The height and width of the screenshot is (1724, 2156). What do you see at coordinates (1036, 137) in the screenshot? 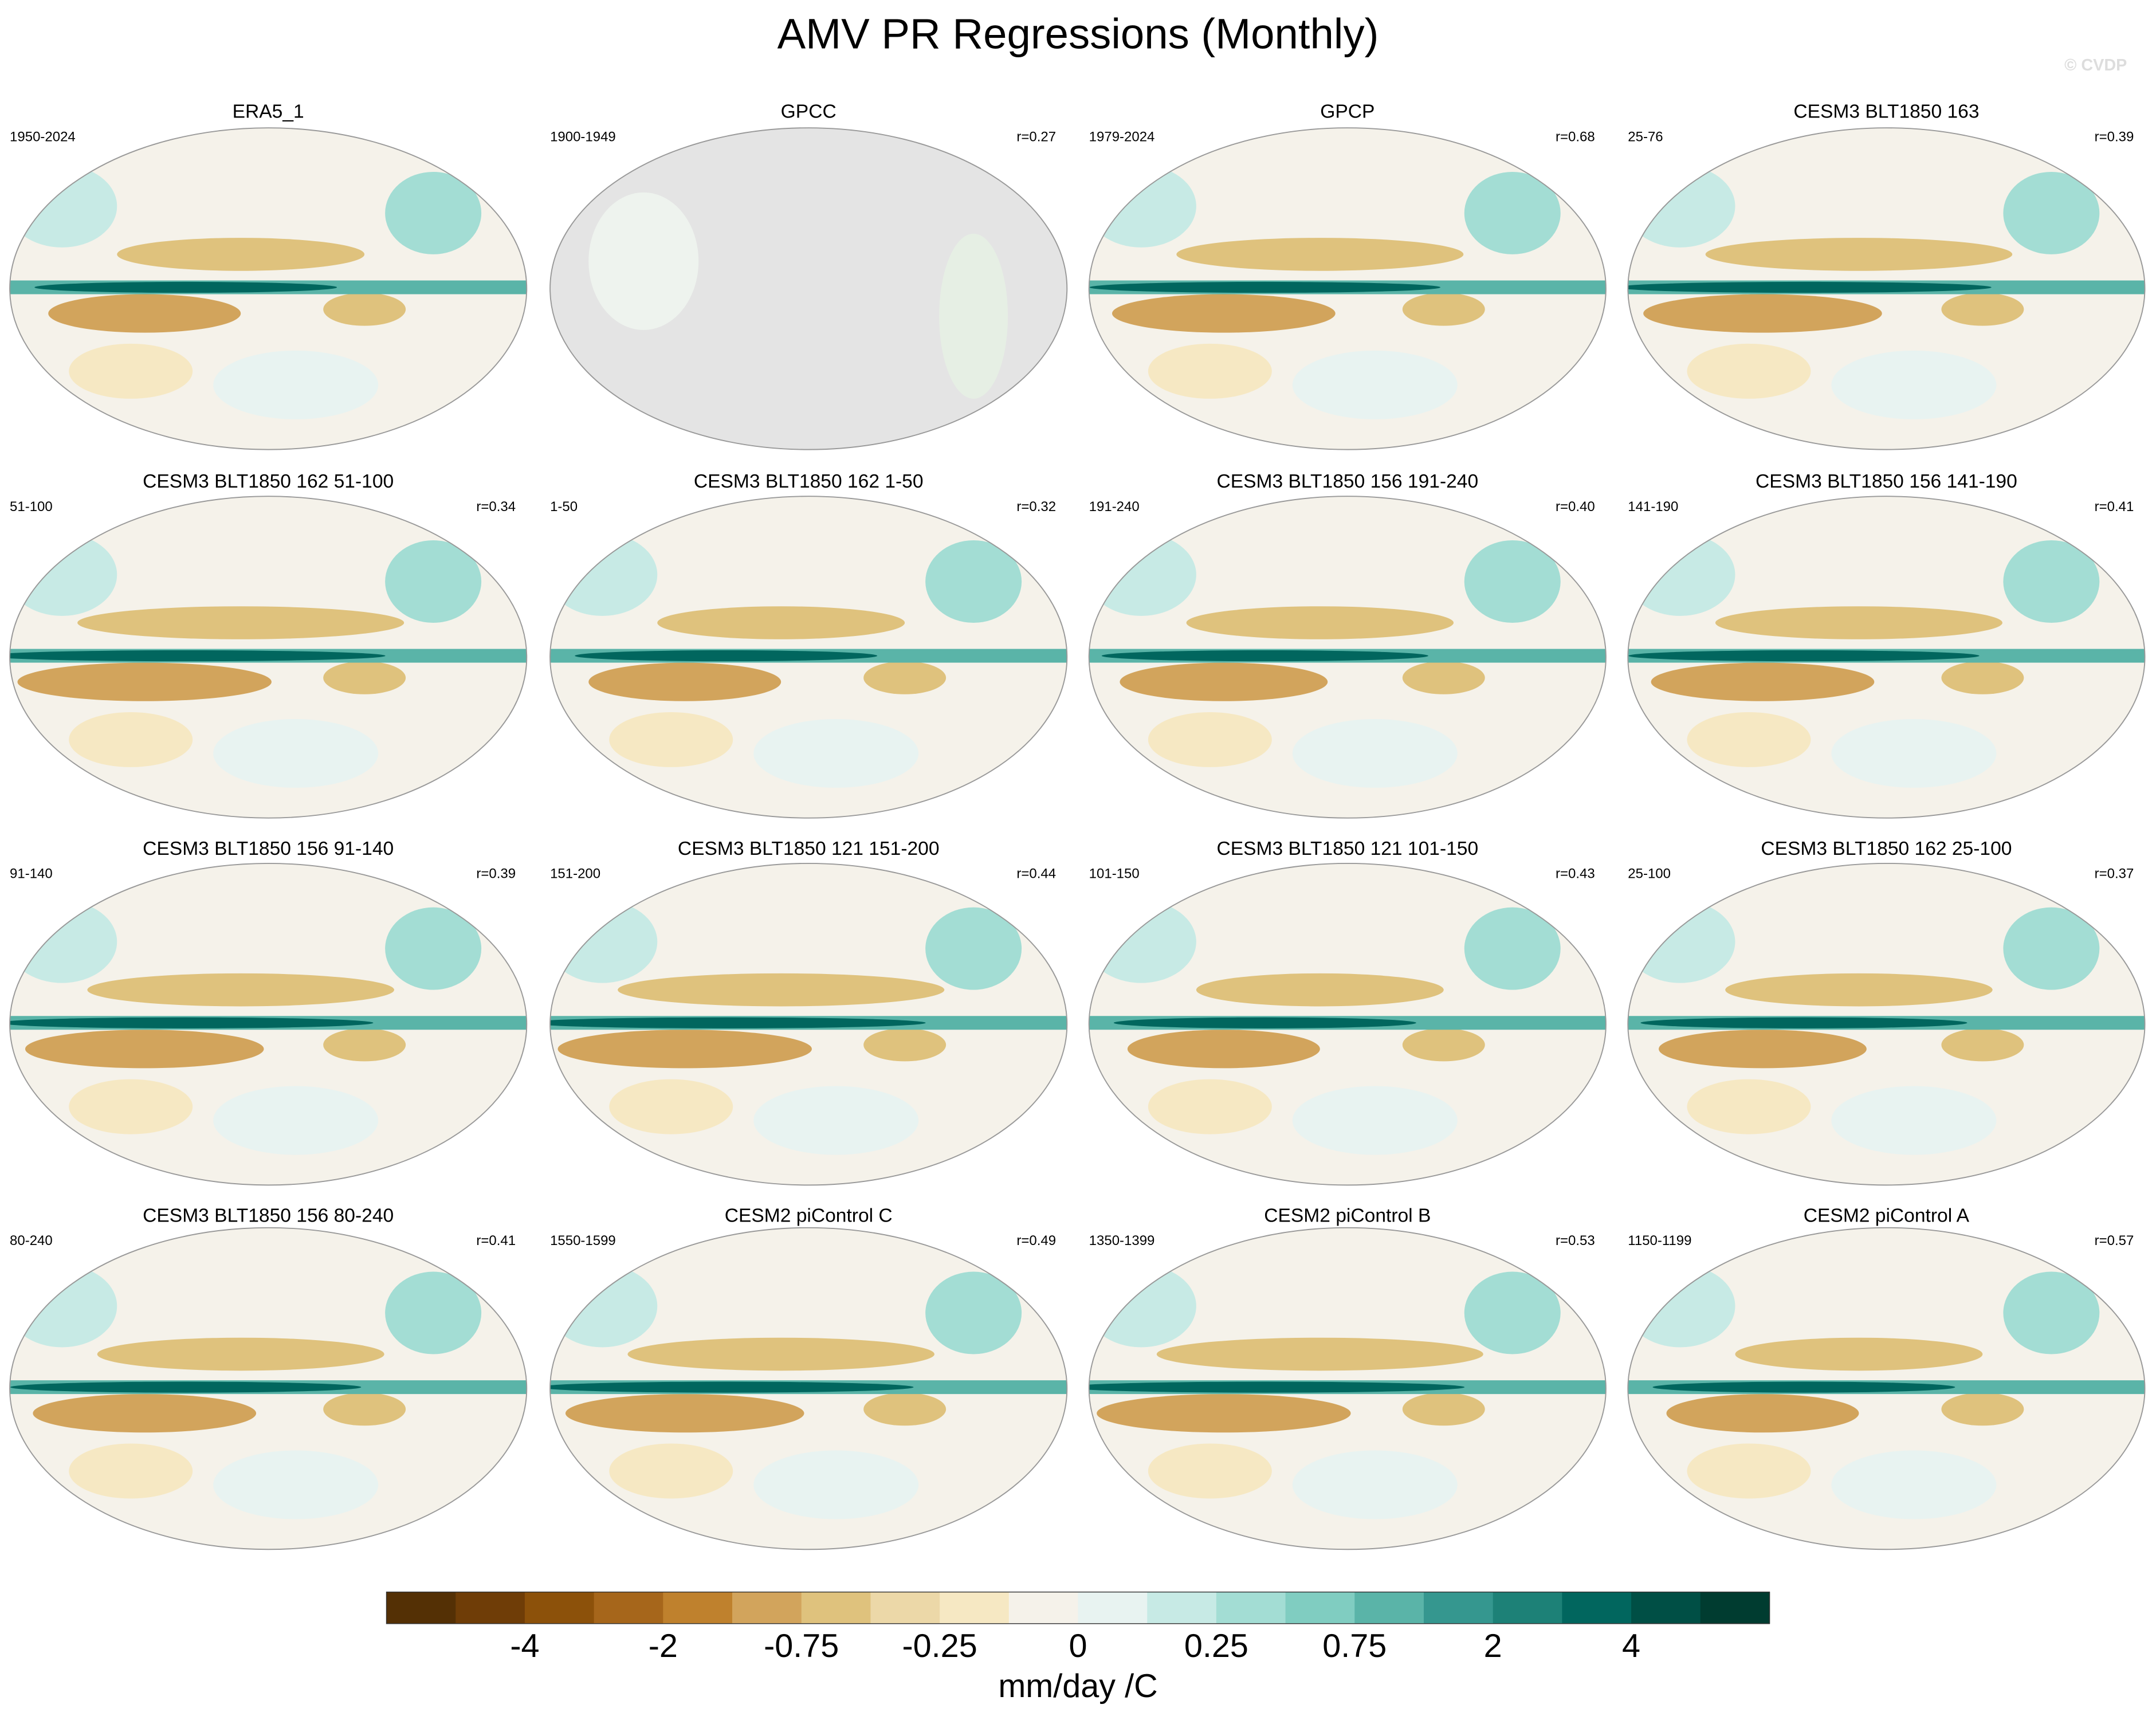
I see `panel-r: r=0.27` at bounding box center [1036, 137].